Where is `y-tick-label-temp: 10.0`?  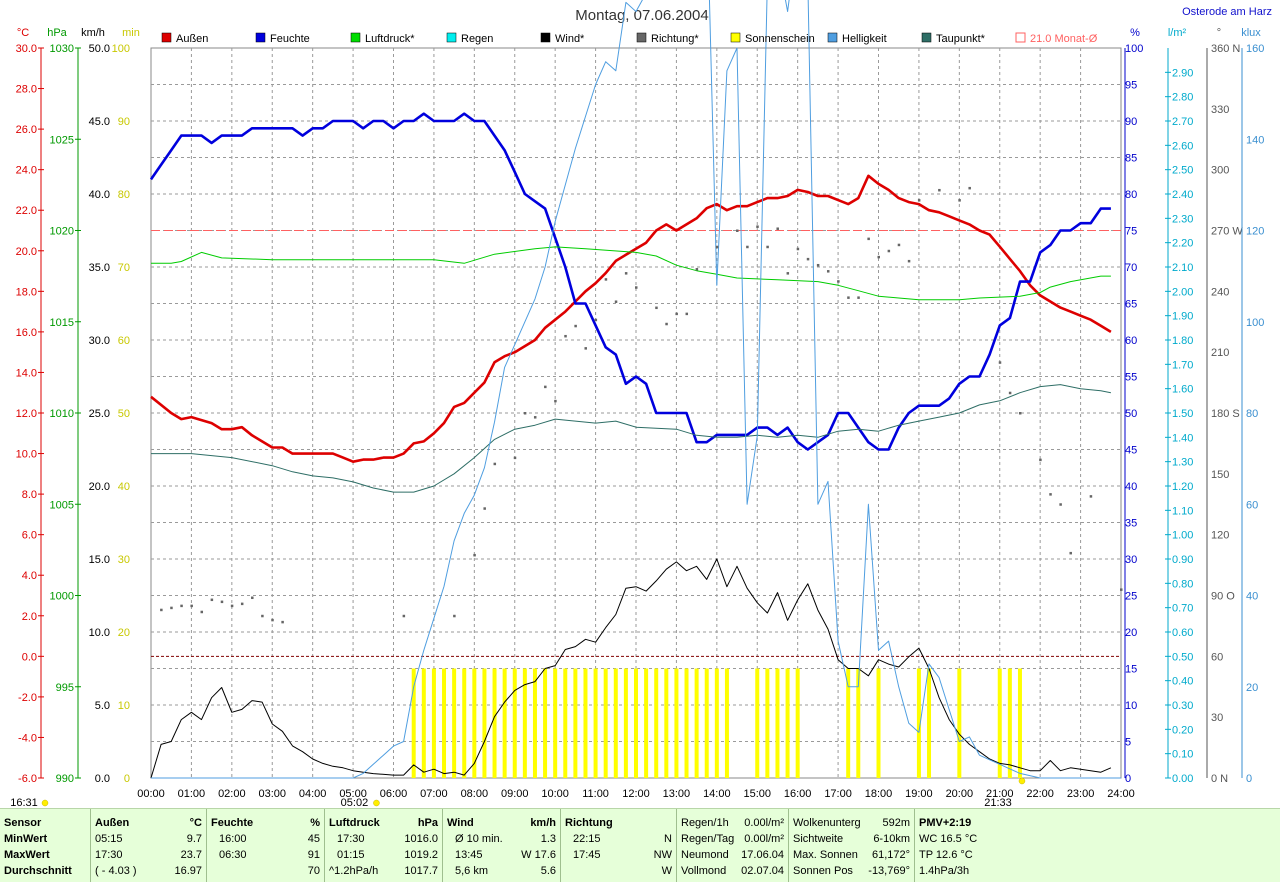 y-tick-label-temp: 10.0 is located at coordinates (26, 455).